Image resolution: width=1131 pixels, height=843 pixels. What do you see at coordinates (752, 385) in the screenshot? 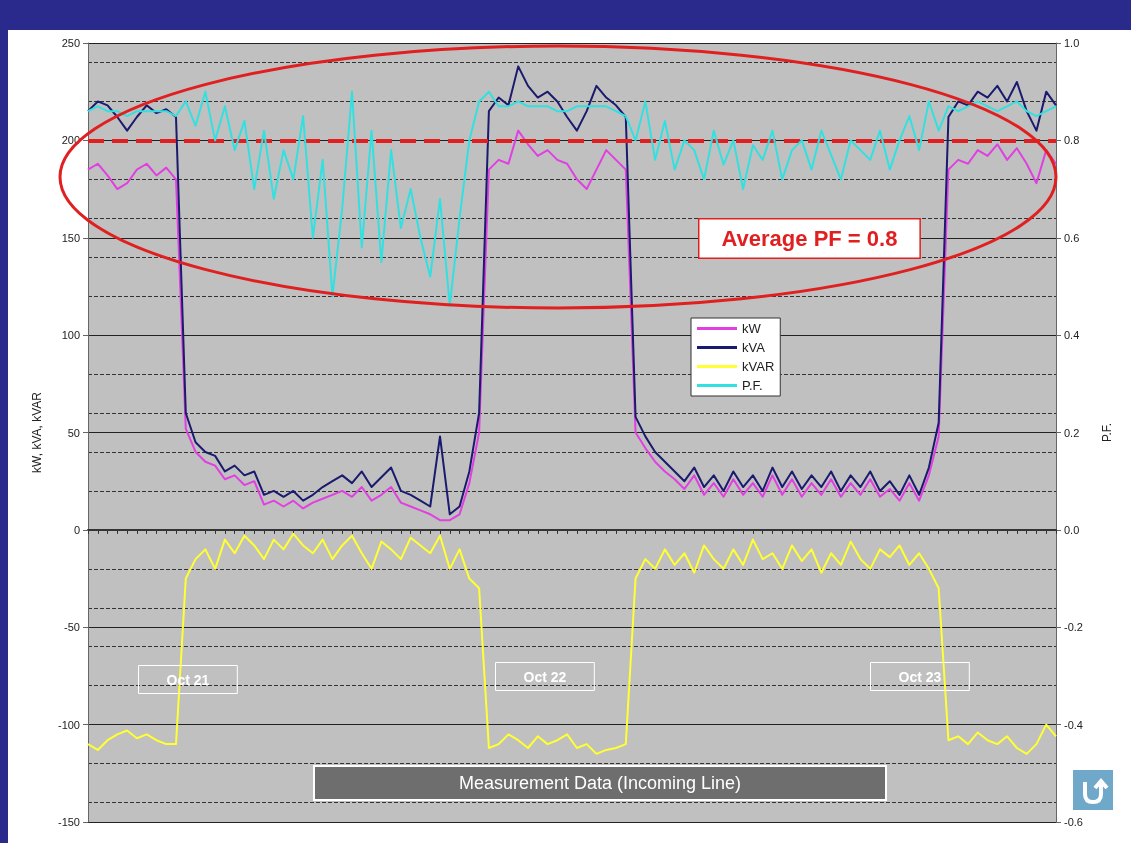
I see `legend-label: P.F.` at bounding box center [752, 385].